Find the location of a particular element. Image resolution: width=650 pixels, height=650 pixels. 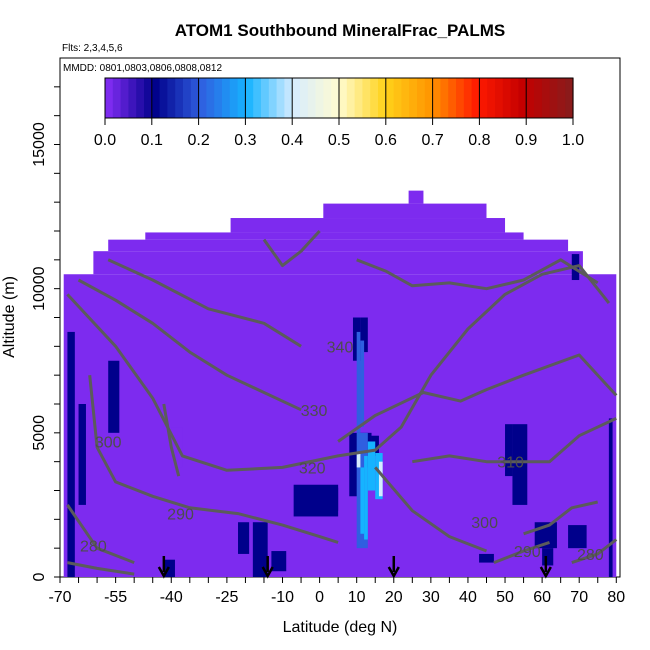

x-tick-label: 30 is located at coordinates (431, 597).